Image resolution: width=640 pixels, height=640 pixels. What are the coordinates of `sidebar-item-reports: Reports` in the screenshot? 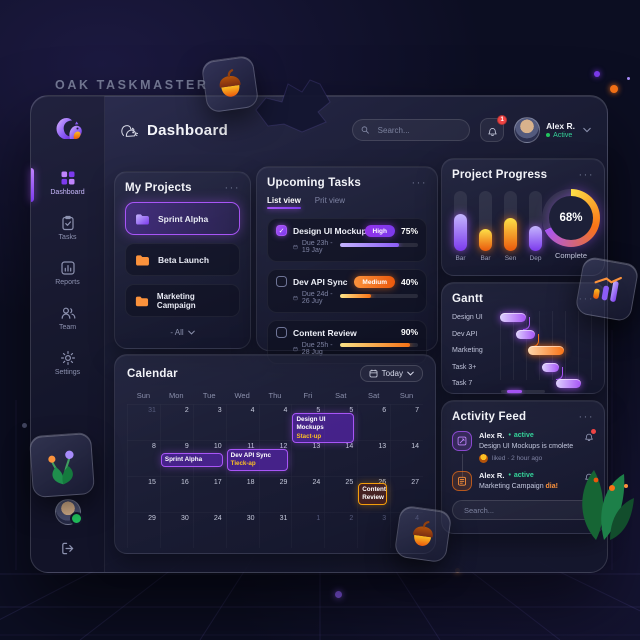 It's located at (67, 273).